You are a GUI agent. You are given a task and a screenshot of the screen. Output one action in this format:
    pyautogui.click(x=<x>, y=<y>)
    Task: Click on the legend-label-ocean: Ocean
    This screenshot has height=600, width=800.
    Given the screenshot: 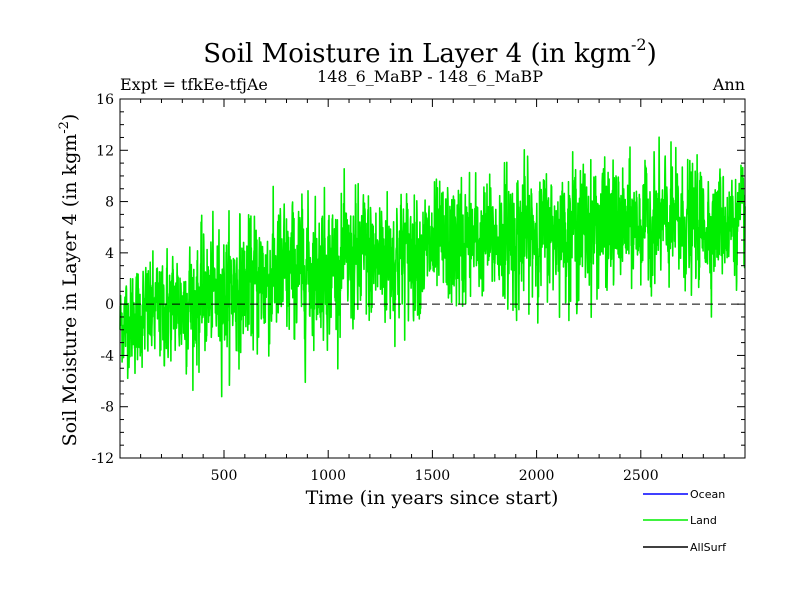 What is the action you would take?
    pyautogui.click(x=707, y=494)
    